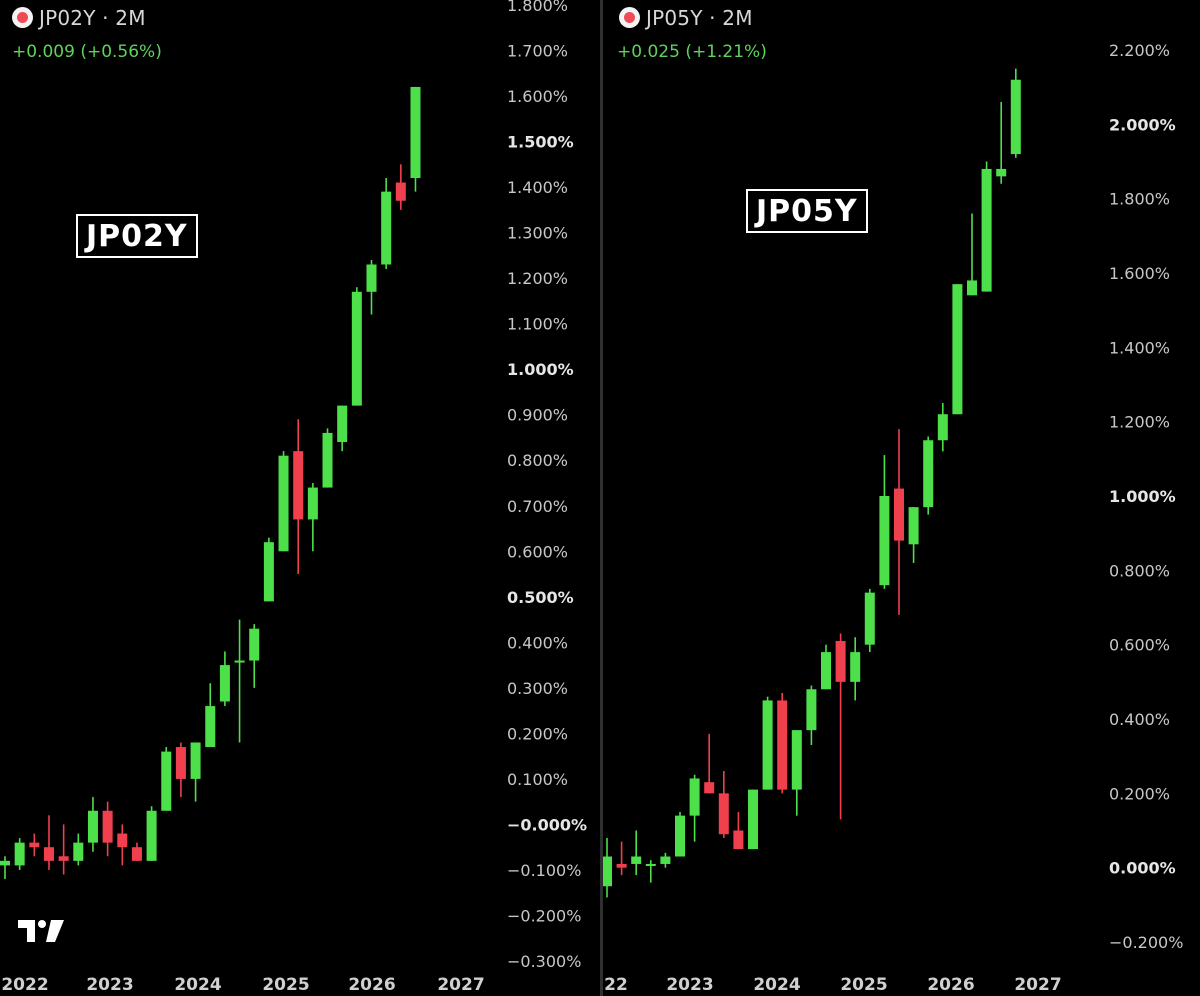  Describe the element at coordinates (544, 961) in the screenshot. I see `y-tick-label: −0.300%` at that location.